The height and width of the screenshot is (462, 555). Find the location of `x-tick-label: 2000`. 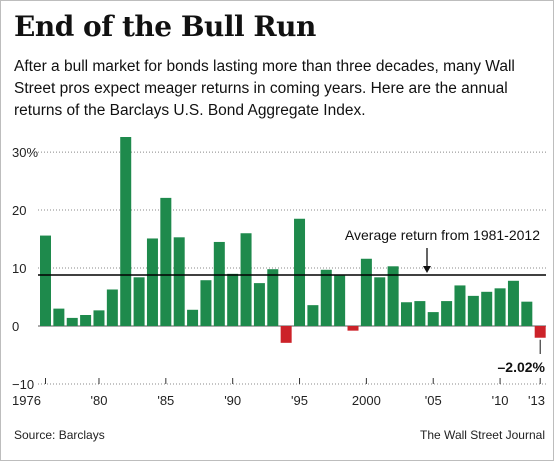

x-tick-label: 2000 is located at coordinates (366, 400).